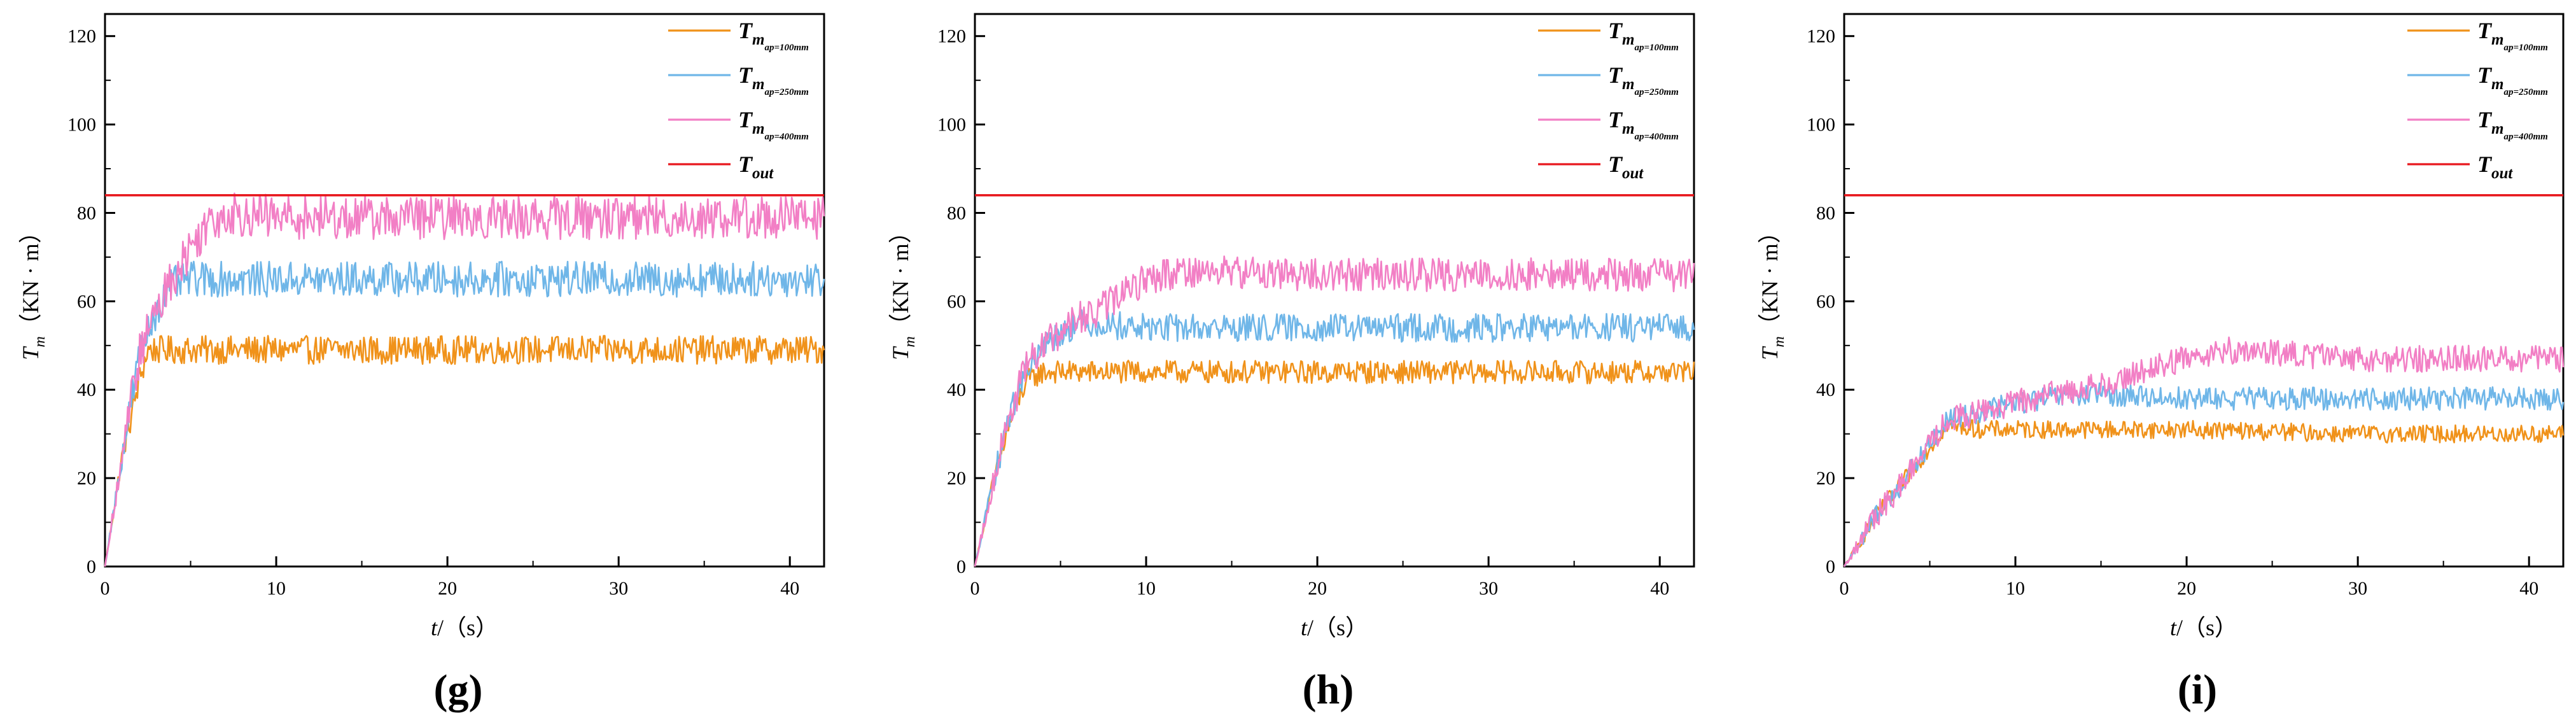 This screenshot has width=2576, height=725. Describe the element at coordinates (458, 690) in the screenshot. I see `panel-label: (g)` at that location.